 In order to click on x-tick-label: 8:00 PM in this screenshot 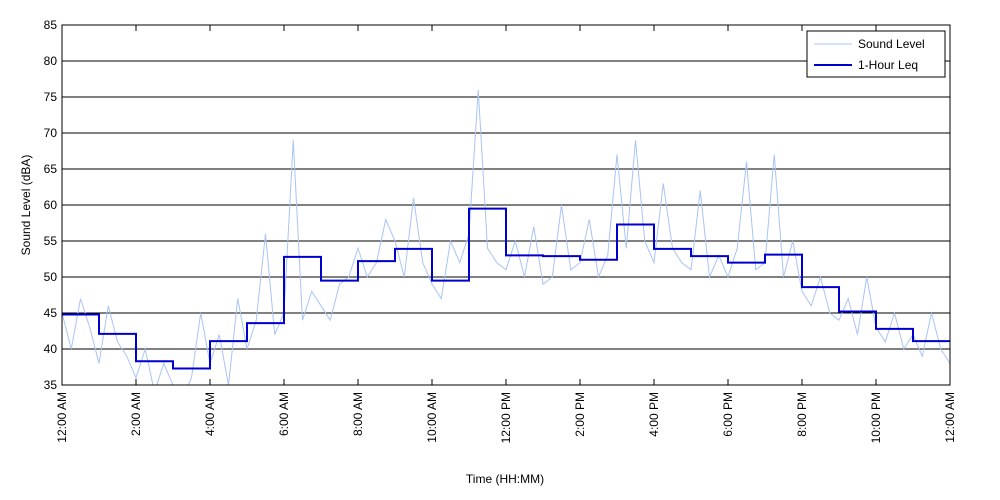, I will do `click(802, 414)`.